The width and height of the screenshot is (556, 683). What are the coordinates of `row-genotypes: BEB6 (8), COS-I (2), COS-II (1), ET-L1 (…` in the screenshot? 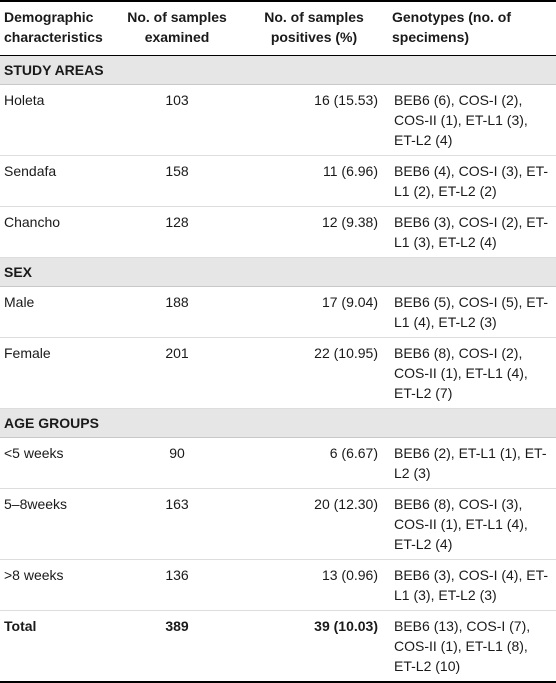 It's located at (472, 373).